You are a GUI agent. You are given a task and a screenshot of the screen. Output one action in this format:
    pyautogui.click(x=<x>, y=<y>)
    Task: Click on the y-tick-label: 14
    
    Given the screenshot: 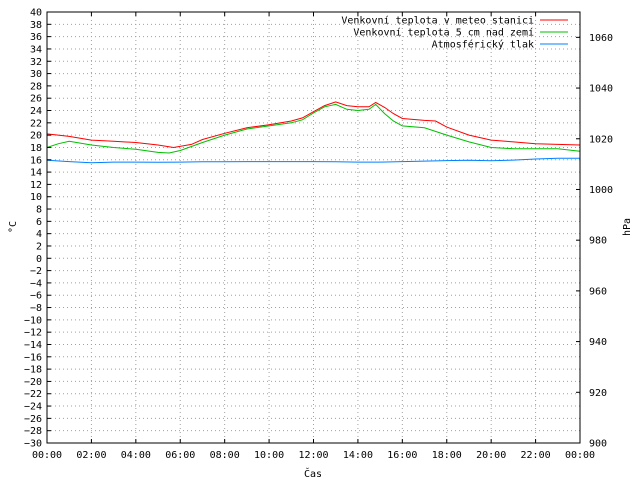 What is the action you would take?
    pyautogui.click(x=36, y=173)
    